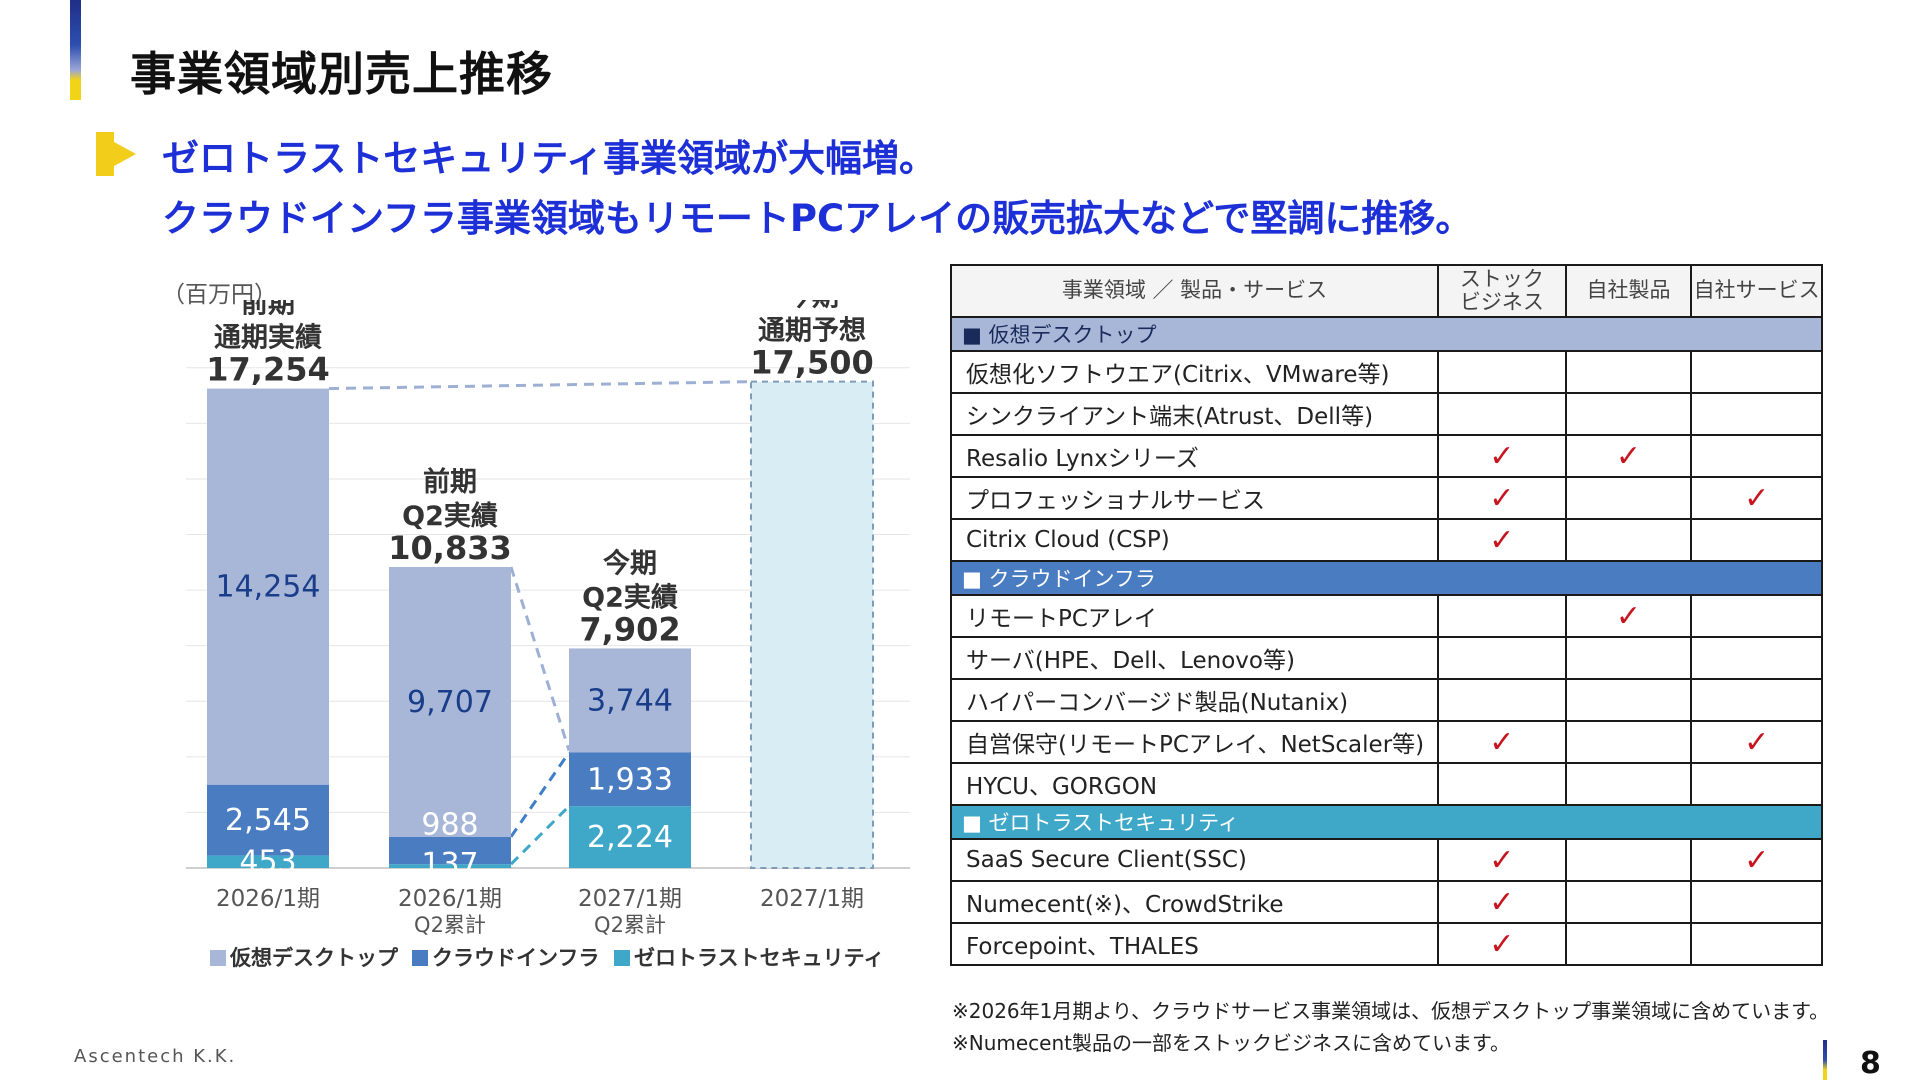  Describe the element at coordinates (1756, 291) in the screenshot. I see `header-own-service: 自社サービス` at that location.